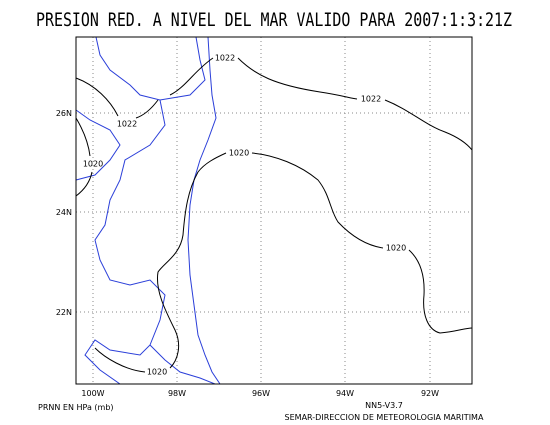  I want to click on lon-label: 98W, so click(177, 393).